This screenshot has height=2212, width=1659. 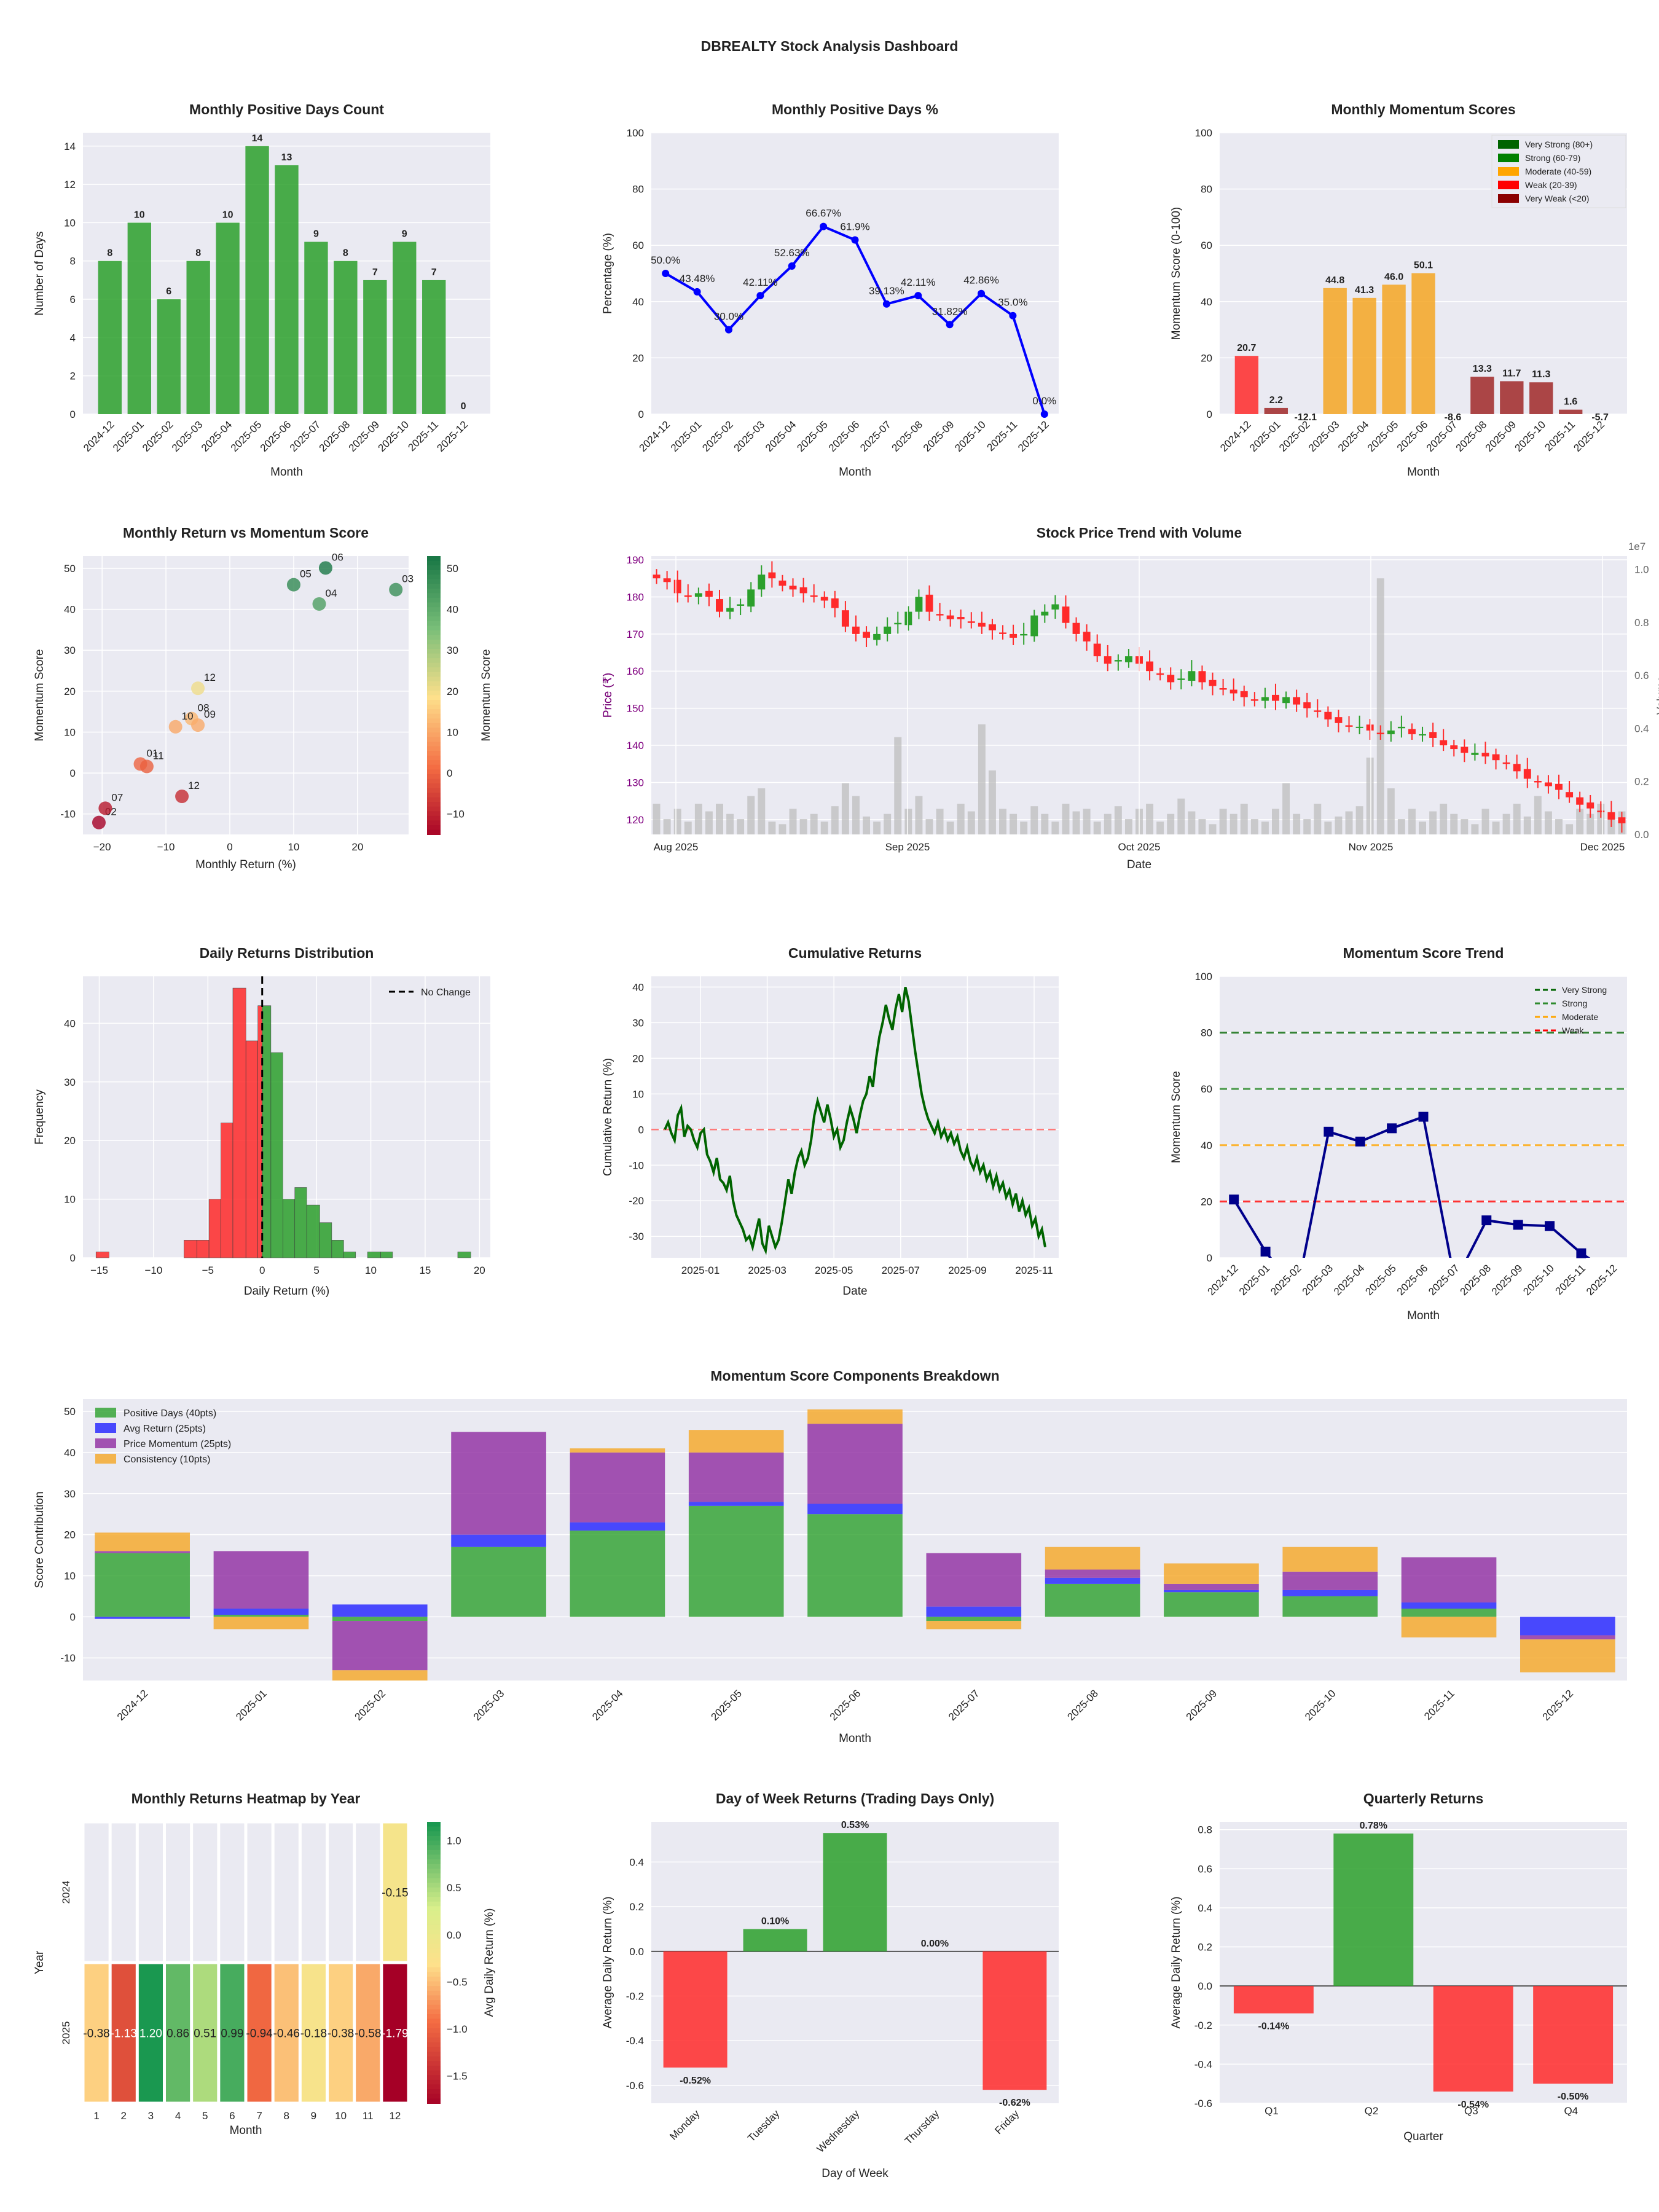 What do you see at coordinates (293, 847) in the screenshot?
I see `ret_vs_mom-xtick-label: 10` at bounding box center [293, 847].